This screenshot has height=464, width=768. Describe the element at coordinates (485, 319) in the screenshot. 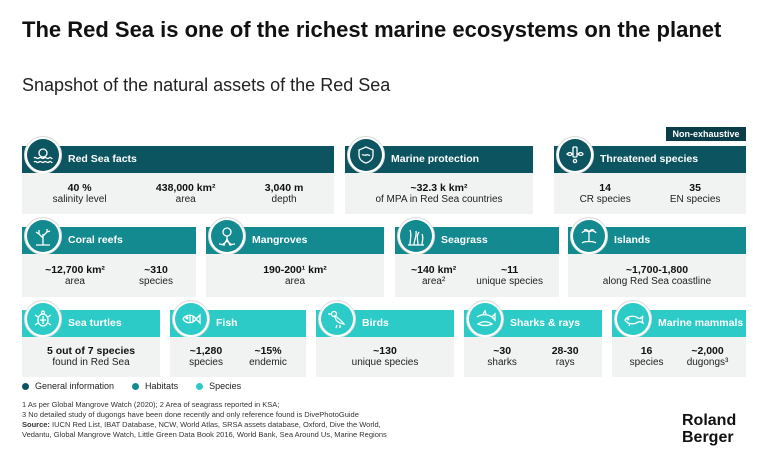

I see `shark-icon` at that location.